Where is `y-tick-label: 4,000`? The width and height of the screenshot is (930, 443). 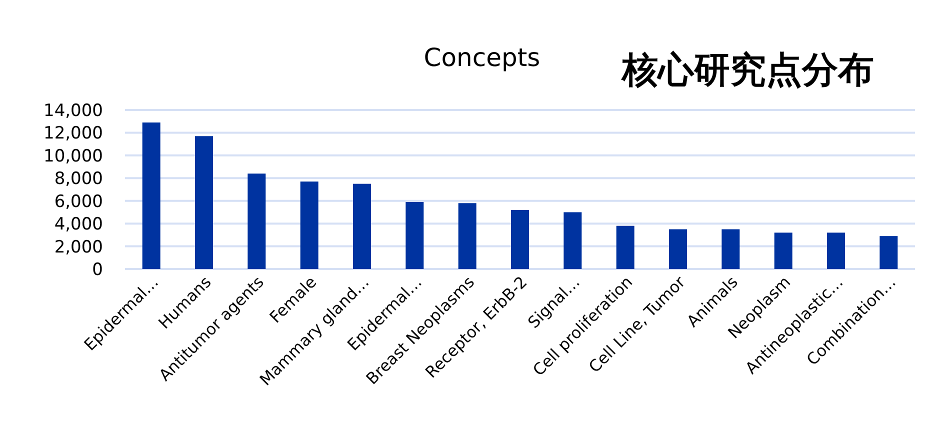
y-tick-label: 4,000 is located at coordinates (78, 224).